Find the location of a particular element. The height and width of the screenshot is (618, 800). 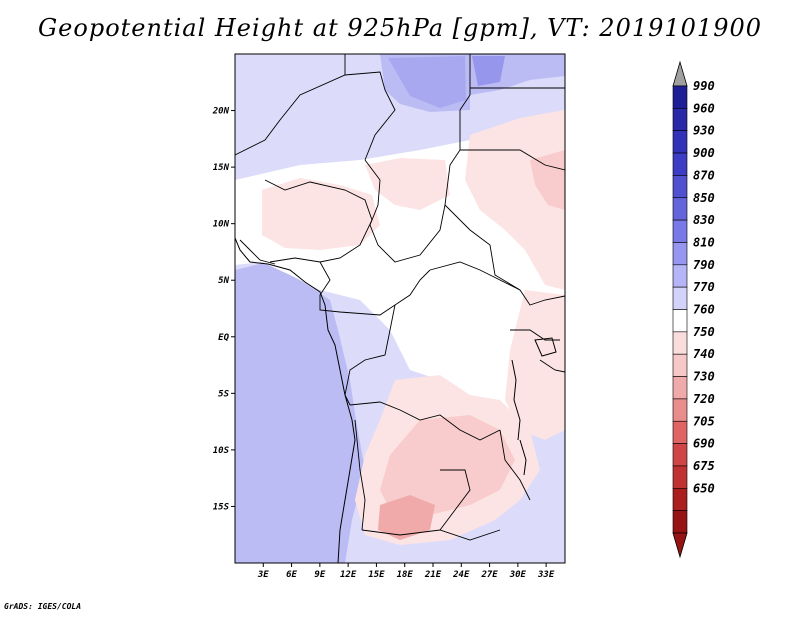

colorbar-label: 730 is located at coordinates (704, 377).